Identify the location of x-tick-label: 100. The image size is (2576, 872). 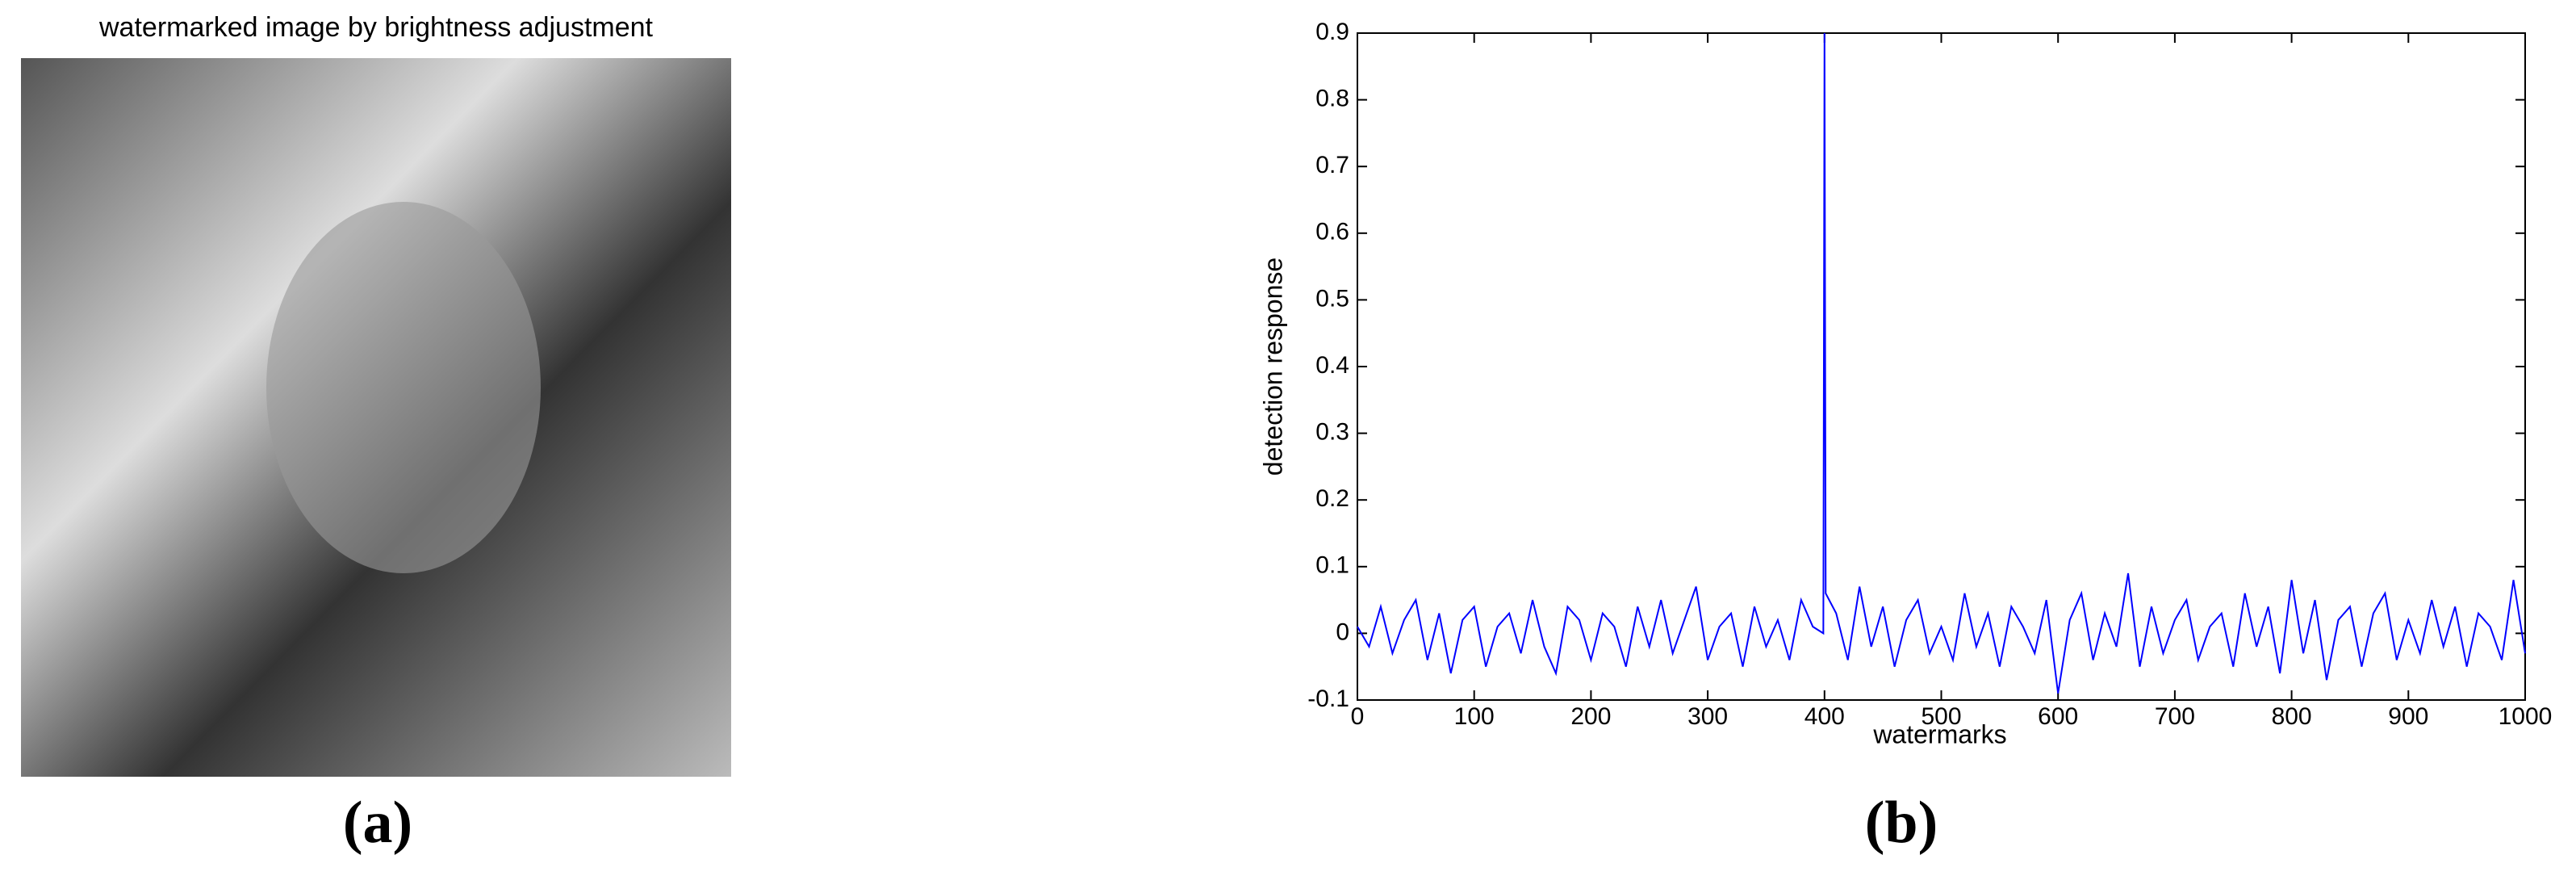
(1474, 716).